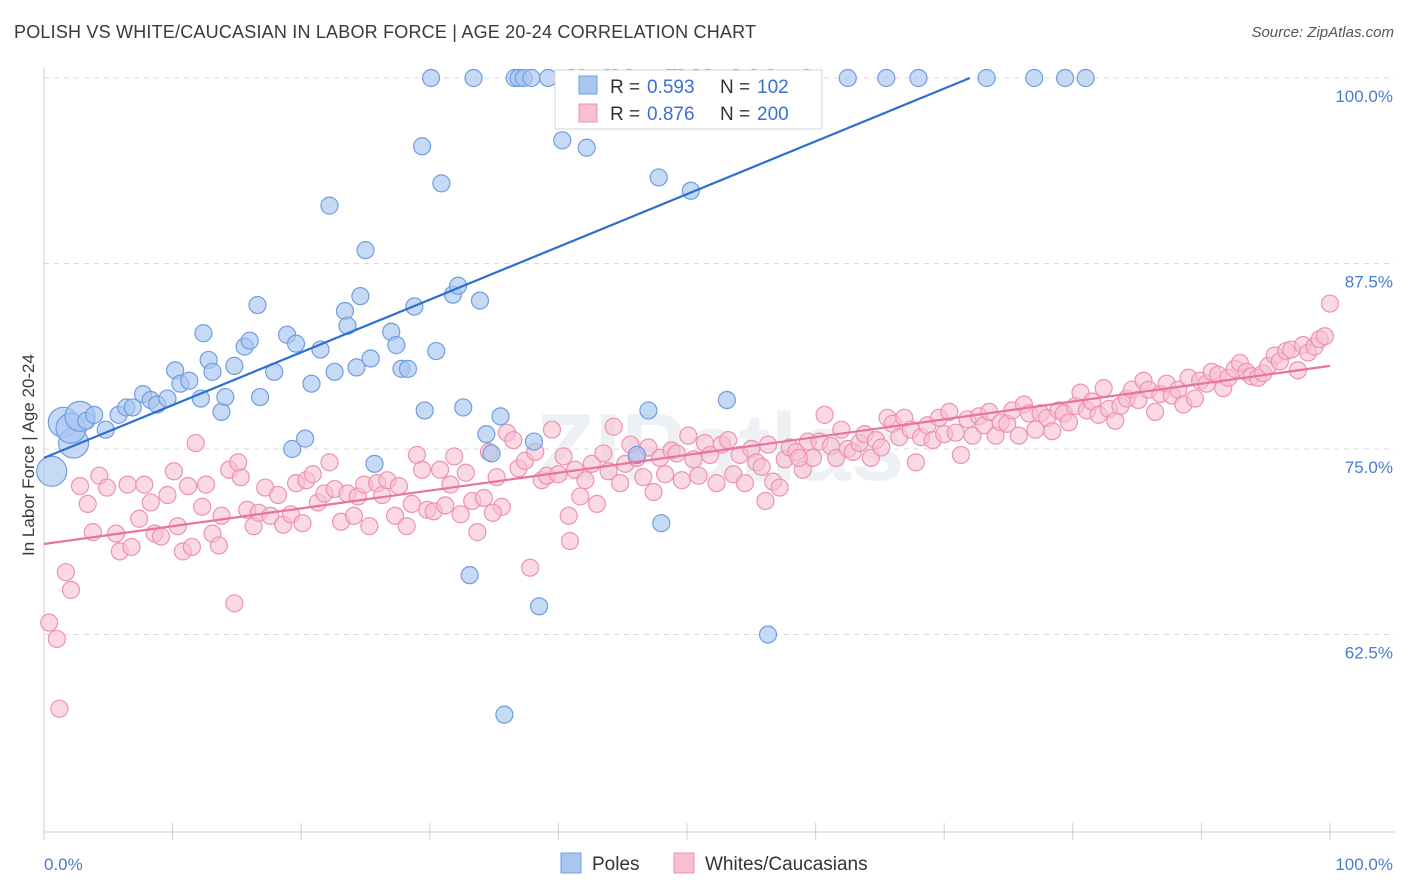 This screenshot has height=892, width=1406. I want to click on legend-row1-r-label: R =, so click(625, 87).